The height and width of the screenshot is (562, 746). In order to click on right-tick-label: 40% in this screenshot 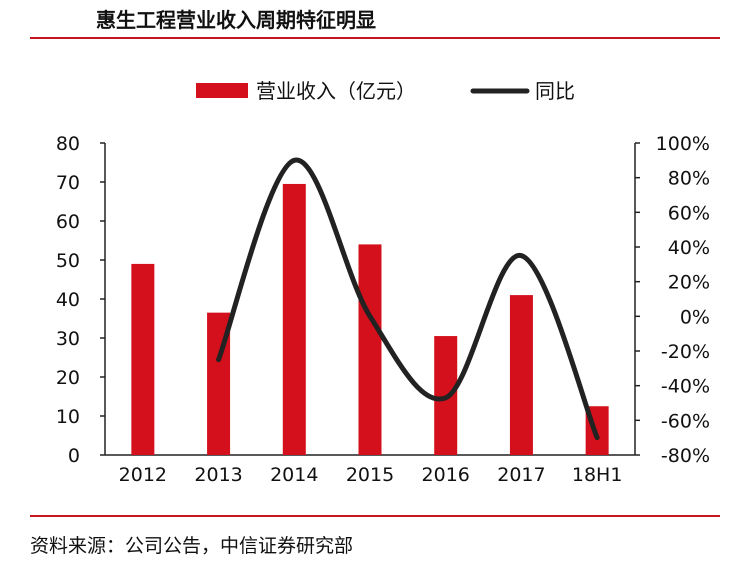, I will do `click(689, 248)`.